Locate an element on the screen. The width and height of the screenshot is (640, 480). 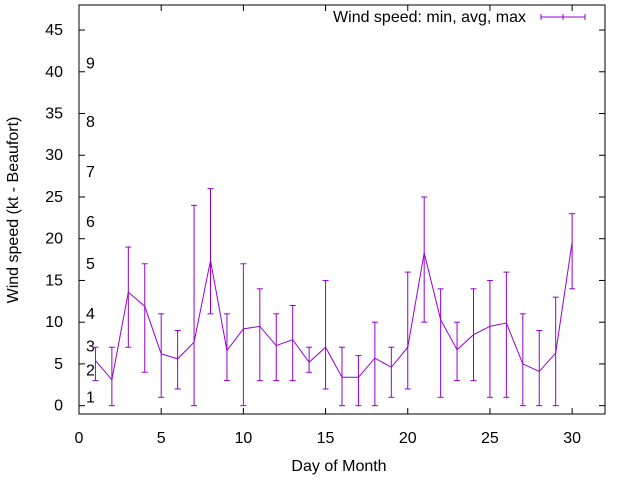
x-axis-label: Day of Month is located at coordinates (338, 466).